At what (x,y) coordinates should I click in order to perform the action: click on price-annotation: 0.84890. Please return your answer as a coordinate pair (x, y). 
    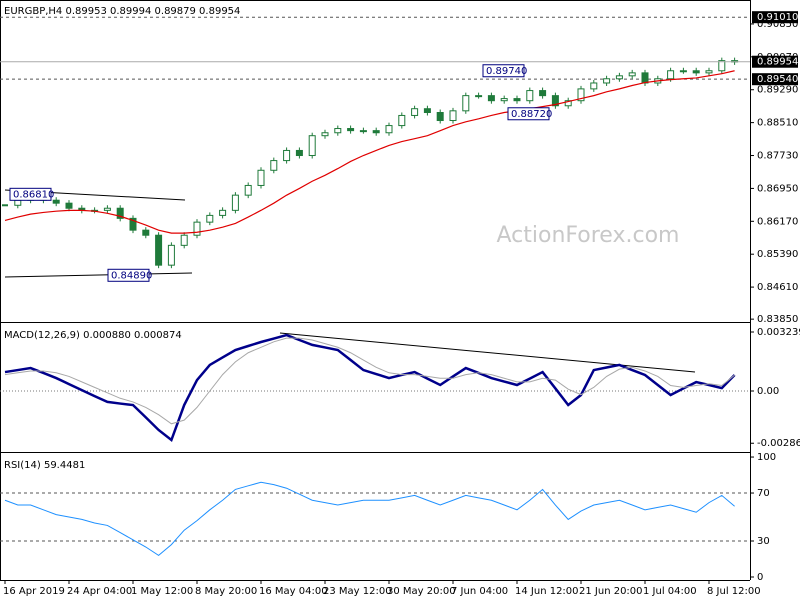
    Looking at the image, I should click on (131, 275).